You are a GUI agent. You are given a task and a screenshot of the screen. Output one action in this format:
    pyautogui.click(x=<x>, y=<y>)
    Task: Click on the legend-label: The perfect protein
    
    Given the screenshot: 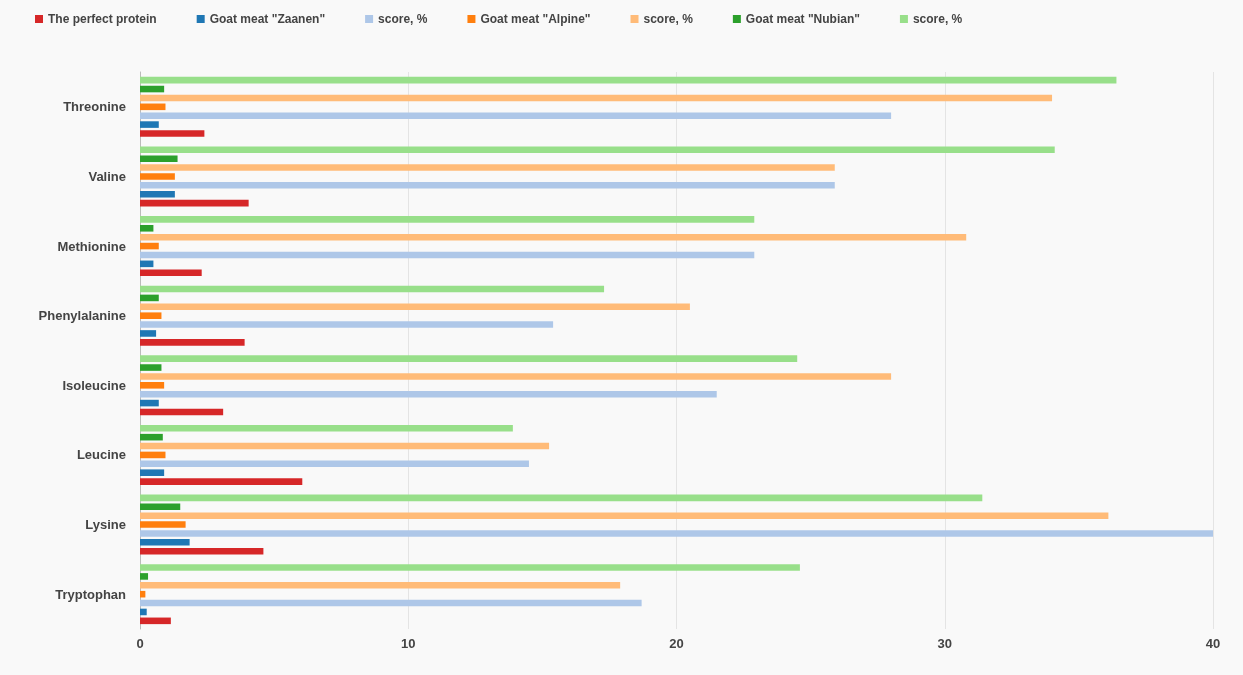 What is the action you would take?
    pyautogui.click(x=102, y=19)
    